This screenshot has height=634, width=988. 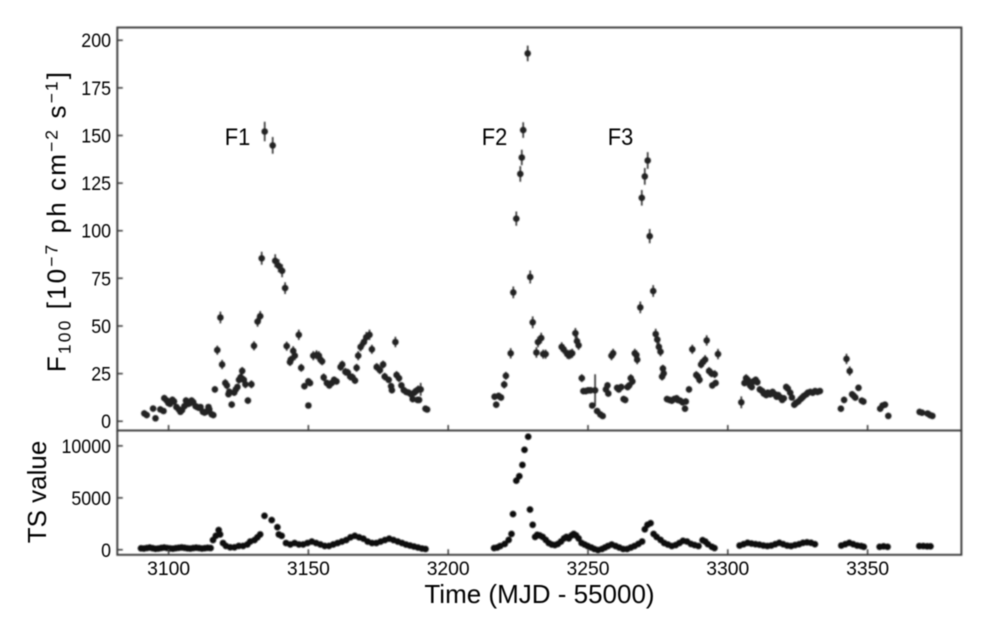 What do you see at coordinates (96, 137) in the screenshot?
I see `svg-text: 150` at bounding box center [96, 137].